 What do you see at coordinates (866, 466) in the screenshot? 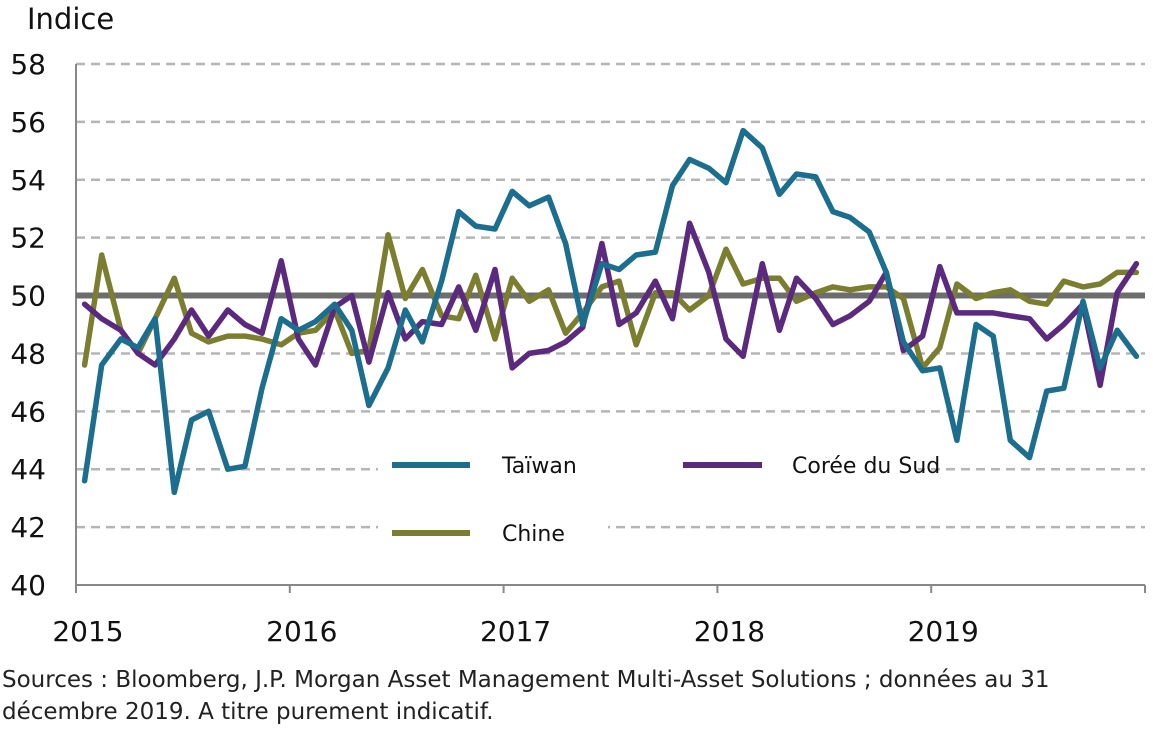
I see `legend-label: Corée du Sud` at bounding box center [866, 466].